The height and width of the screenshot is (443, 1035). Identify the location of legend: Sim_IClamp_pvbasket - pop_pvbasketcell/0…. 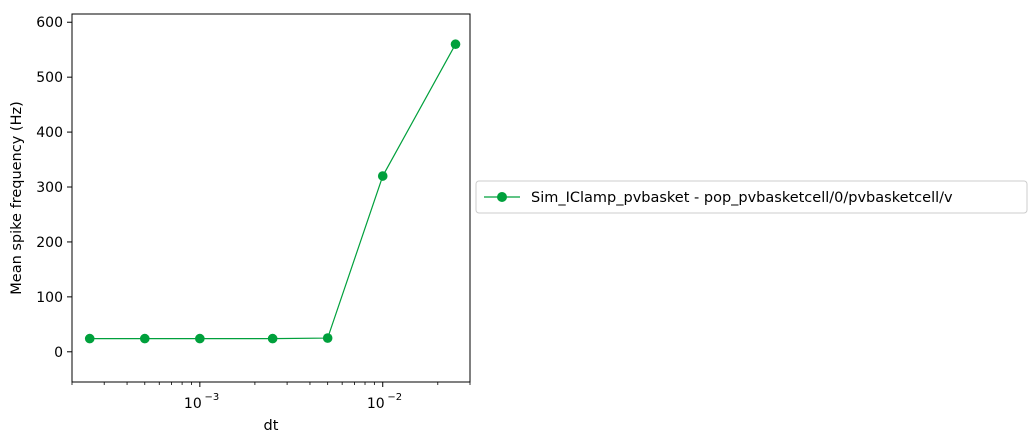
(751, 197).